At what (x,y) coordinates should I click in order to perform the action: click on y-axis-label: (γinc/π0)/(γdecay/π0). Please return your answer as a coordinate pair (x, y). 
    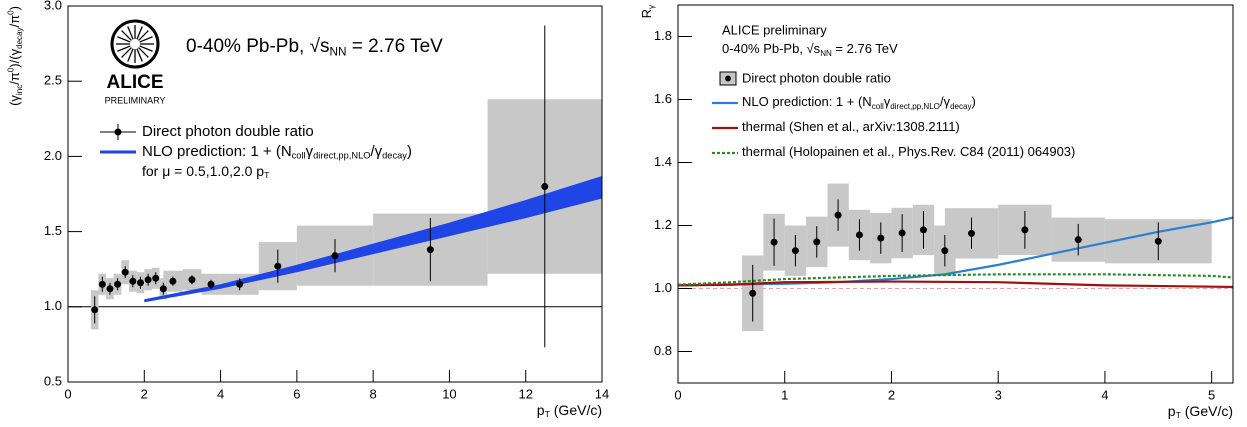
    Looking at the image, I should click on (15, 56).